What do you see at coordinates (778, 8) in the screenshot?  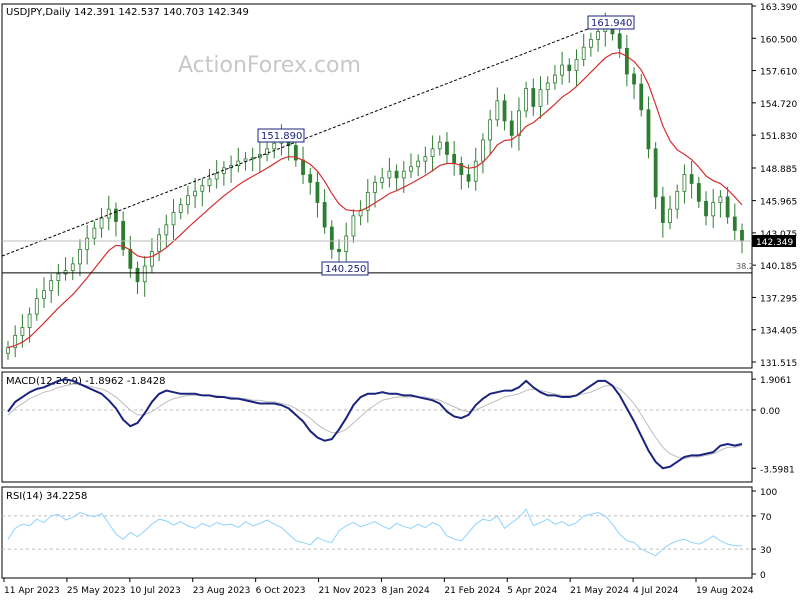 I see `price-tick-label: 163.390` at bounding box center [778, 8].